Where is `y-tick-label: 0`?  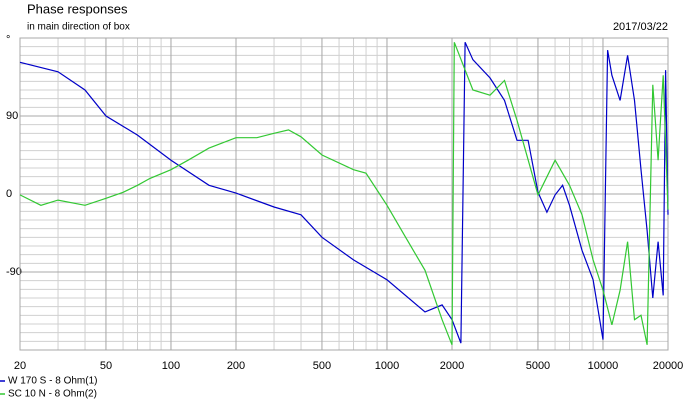 y-tick-label: 0 is located at coordinates (9, 194).